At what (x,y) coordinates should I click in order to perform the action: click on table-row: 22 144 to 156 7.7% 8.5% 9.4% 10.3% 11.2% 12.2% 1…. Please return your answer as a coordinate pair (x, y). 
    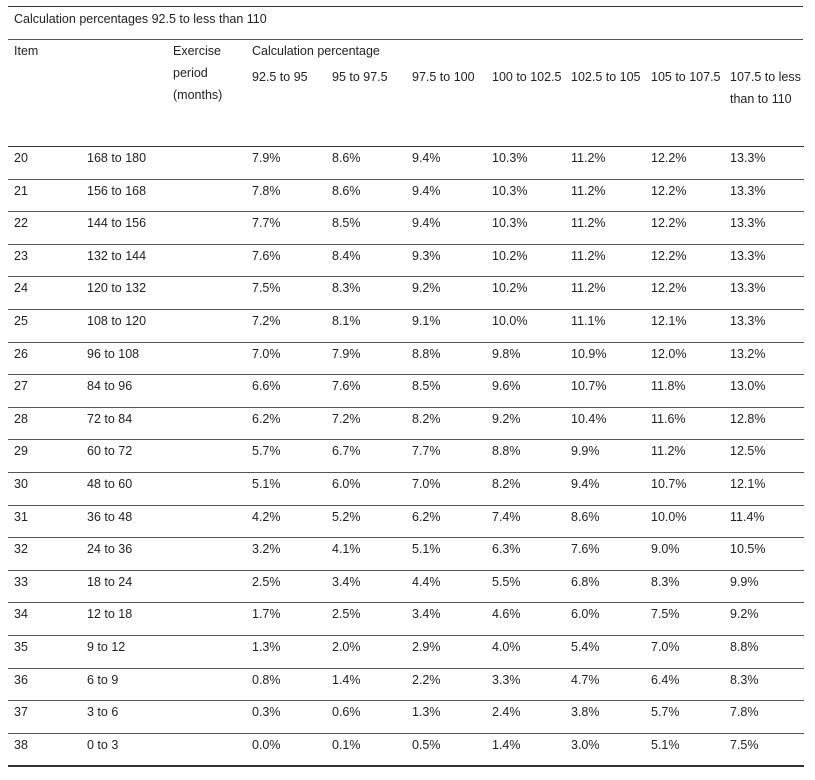
    Looking at the image, I should click on (406, 228).